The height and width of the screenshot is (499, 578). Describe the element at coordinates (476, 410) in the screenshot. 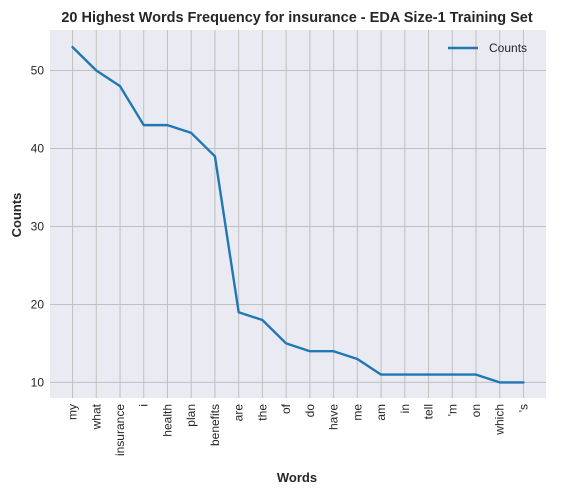

I see `x-tick-label: on` at that location.